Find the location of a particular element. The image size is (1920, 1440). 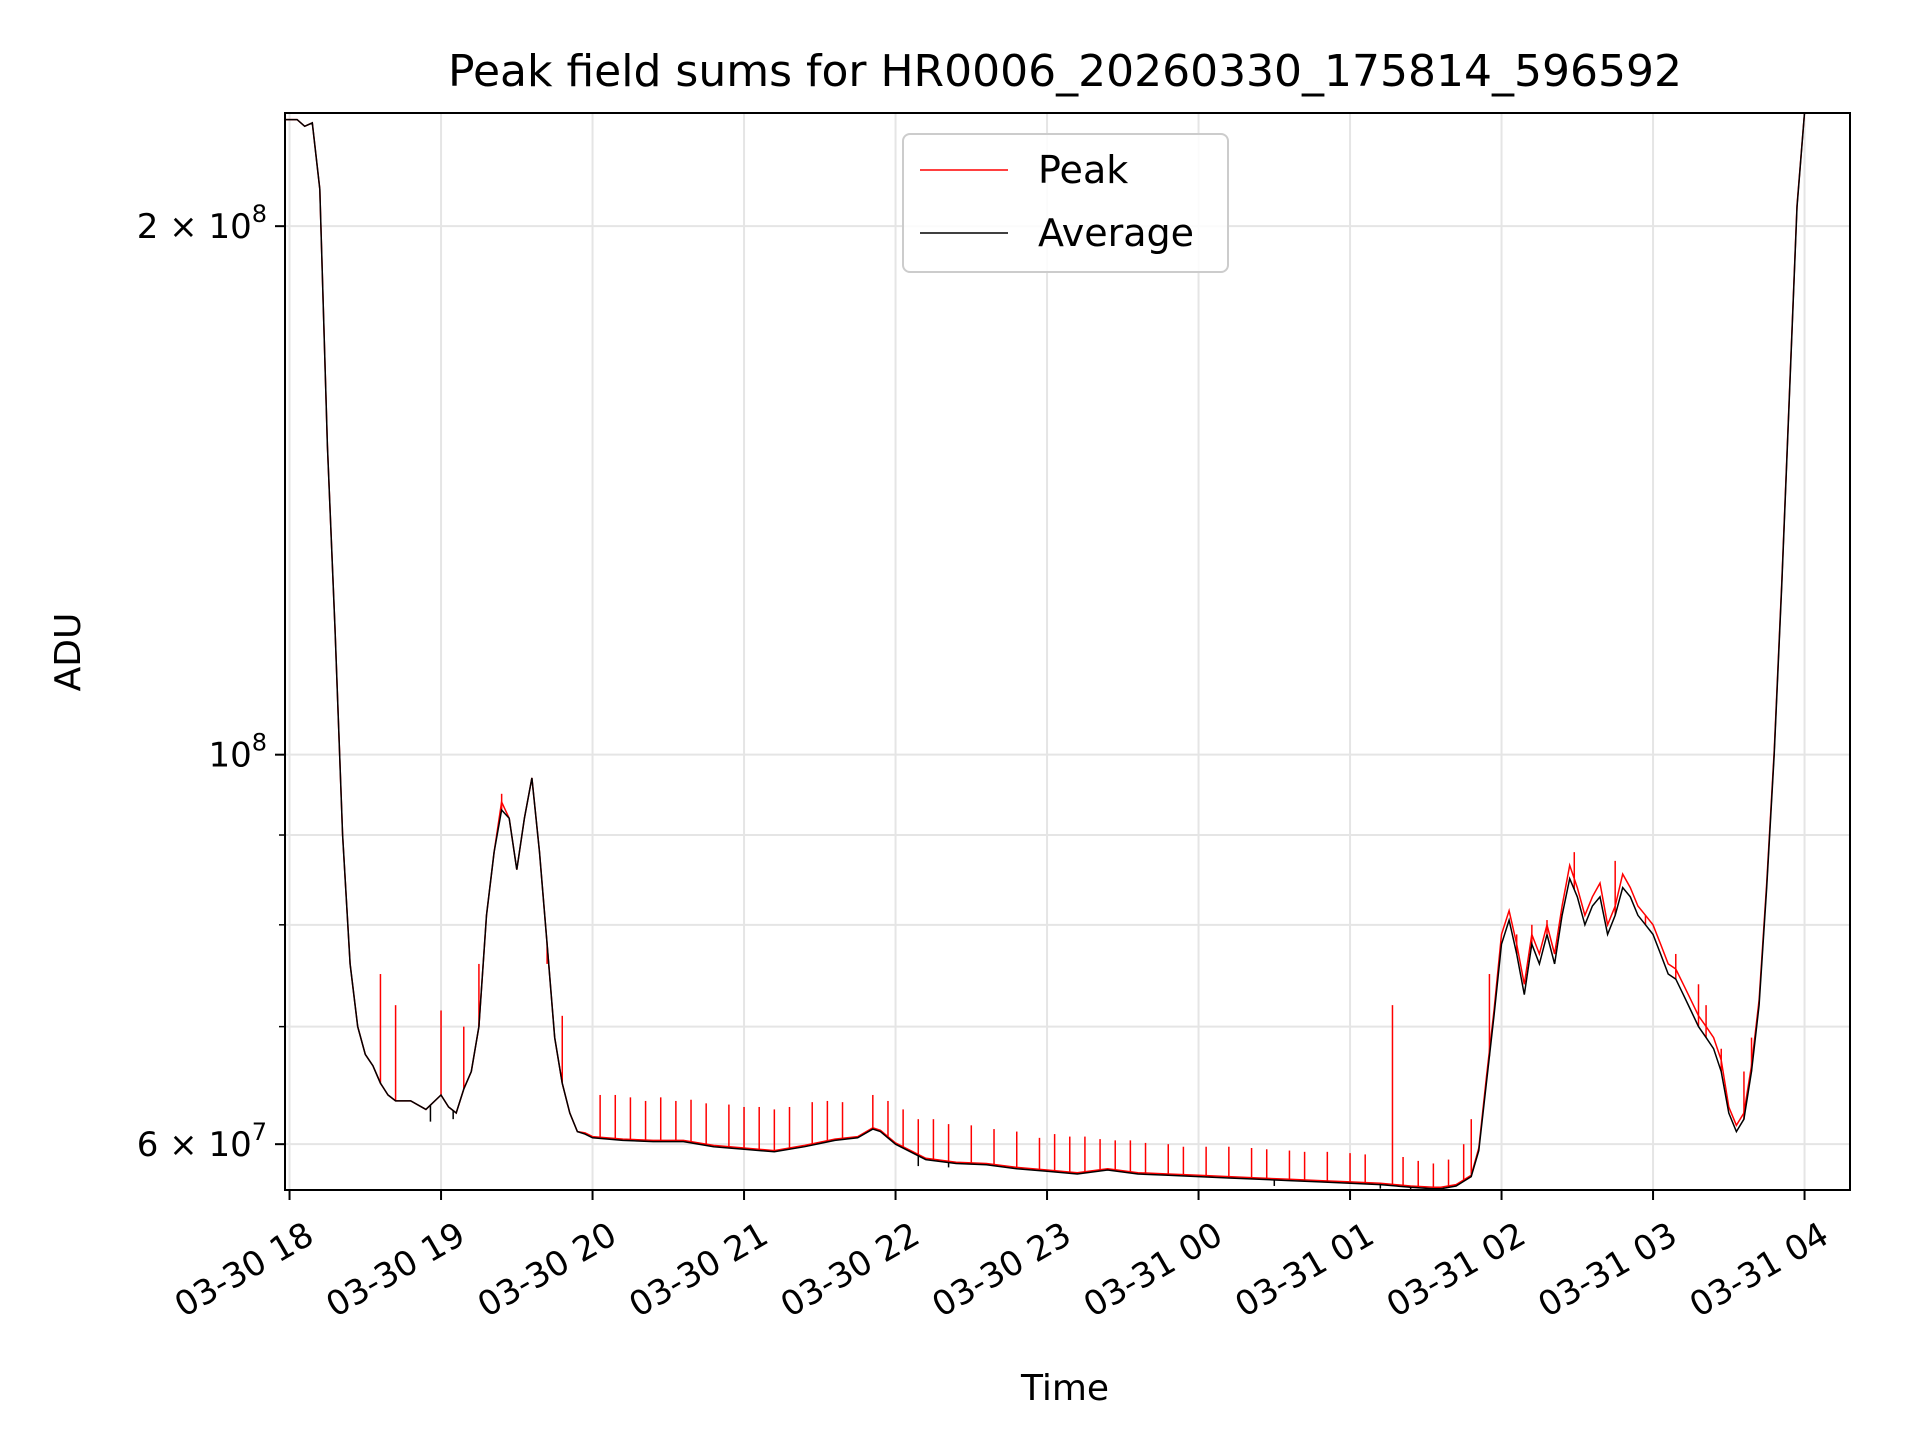

y-tick-label: 2 × 108 is located at coordinates (202, 223).